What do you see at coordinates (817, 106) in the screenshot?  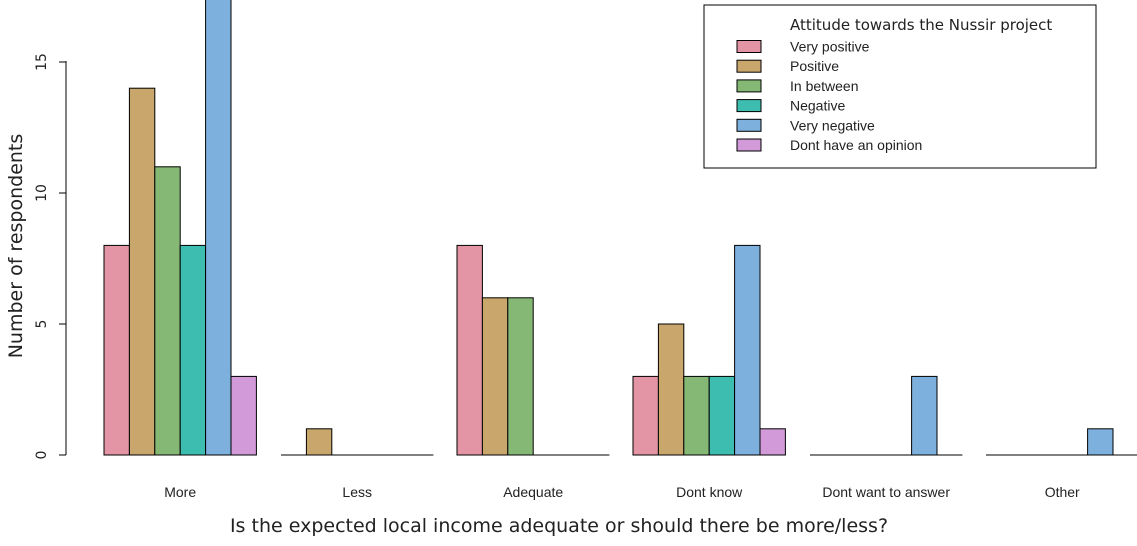 I see `legend-label-negative: Negative` at bounding box center [817, 106].